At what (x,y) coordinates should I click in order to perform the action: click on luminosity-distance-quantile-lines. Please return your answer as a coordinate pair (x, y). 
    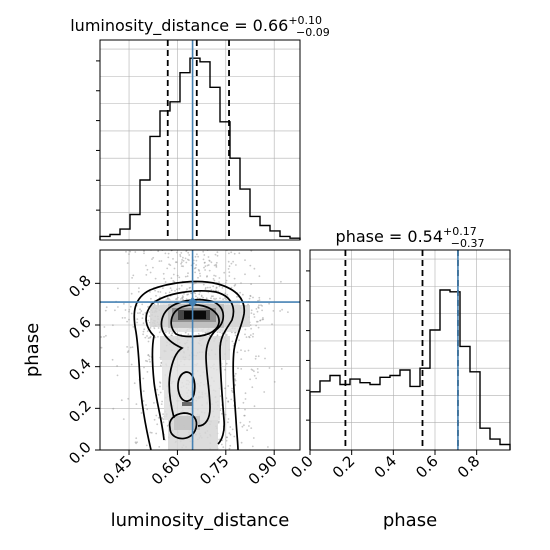
    Looking at the image, I should click on (198, 140).